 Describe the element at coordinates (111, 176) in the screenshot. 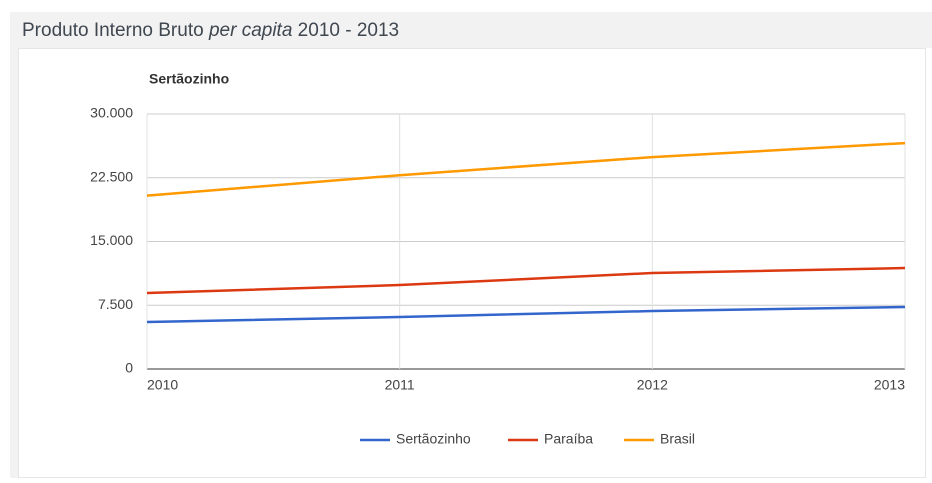

I see `y-tick-label: 22.500` at that location.